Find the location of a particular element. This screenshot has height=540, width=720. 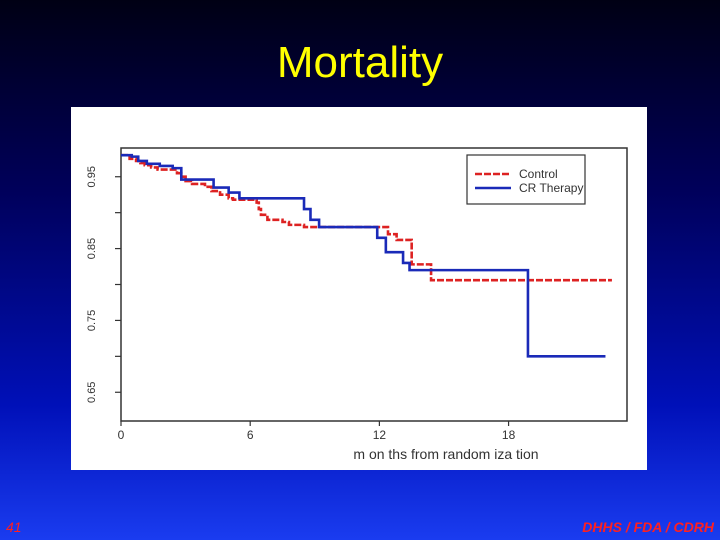

x-tick-label: 18 is located at coordinates (509, 435).